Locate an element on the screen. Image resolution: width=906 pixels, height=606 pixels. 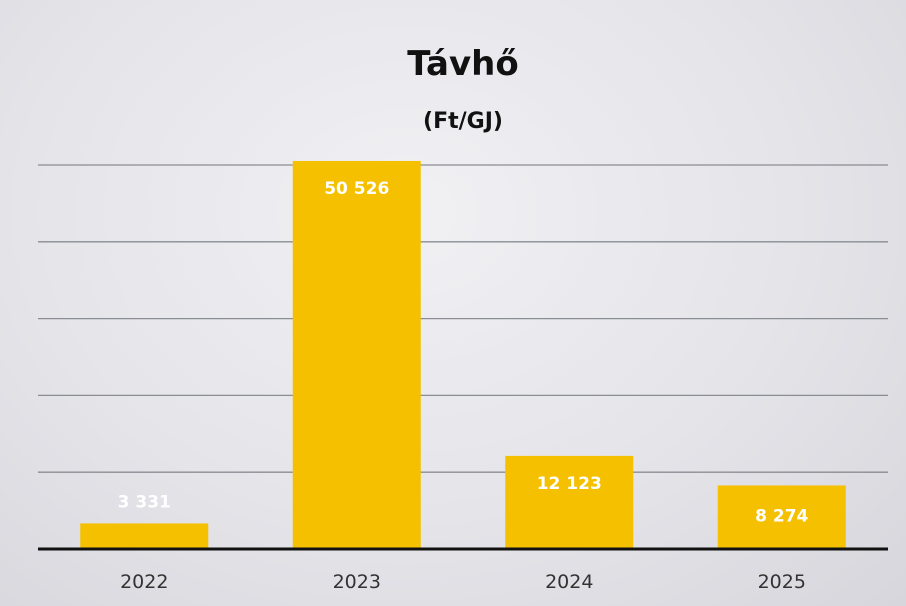
data-label-2023: 50 526 is located at coordinates (356, 189).